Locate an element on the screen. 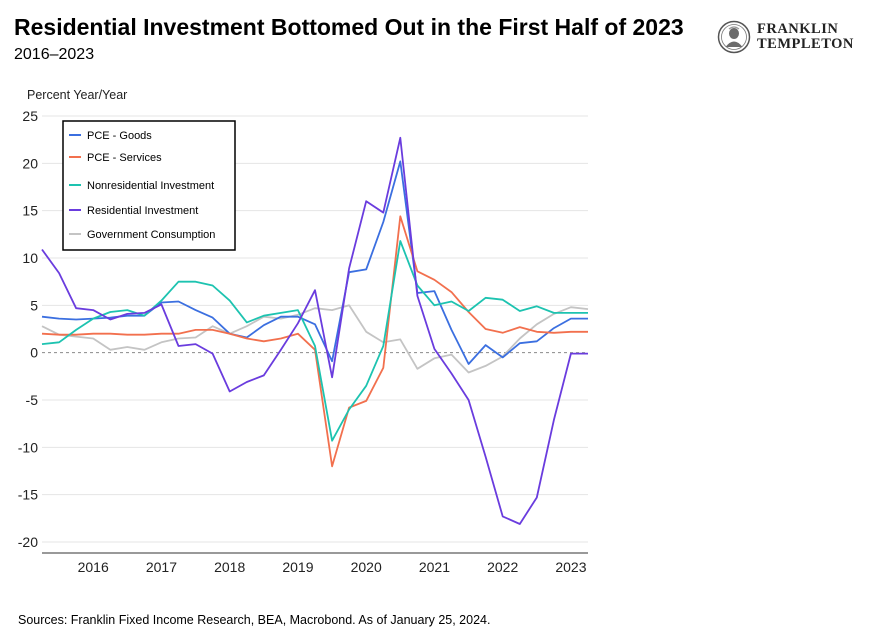 Image resolution: width=869 pixels, height=643 pixels. x-tick-label: 2021 is located at coordinates (434, 567).